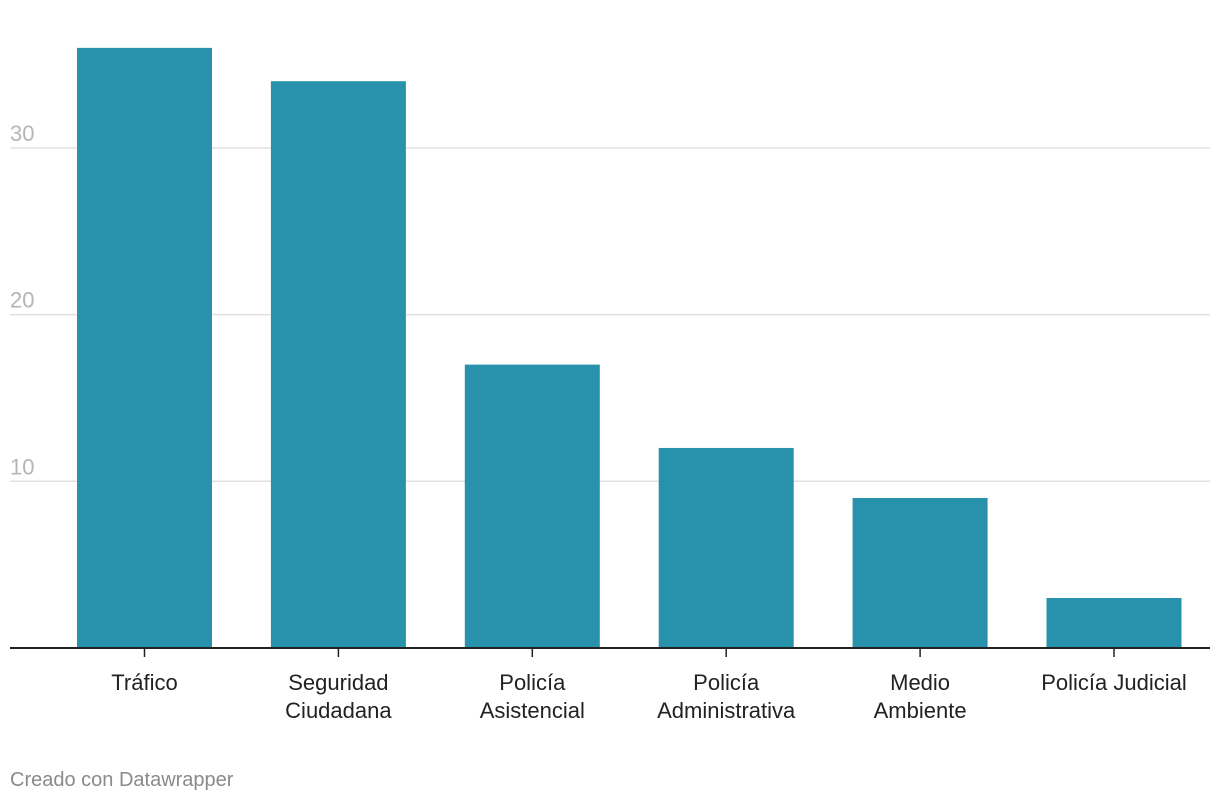 The image size is (1220, 811). I want to click on x-axis, so click(610, 652).